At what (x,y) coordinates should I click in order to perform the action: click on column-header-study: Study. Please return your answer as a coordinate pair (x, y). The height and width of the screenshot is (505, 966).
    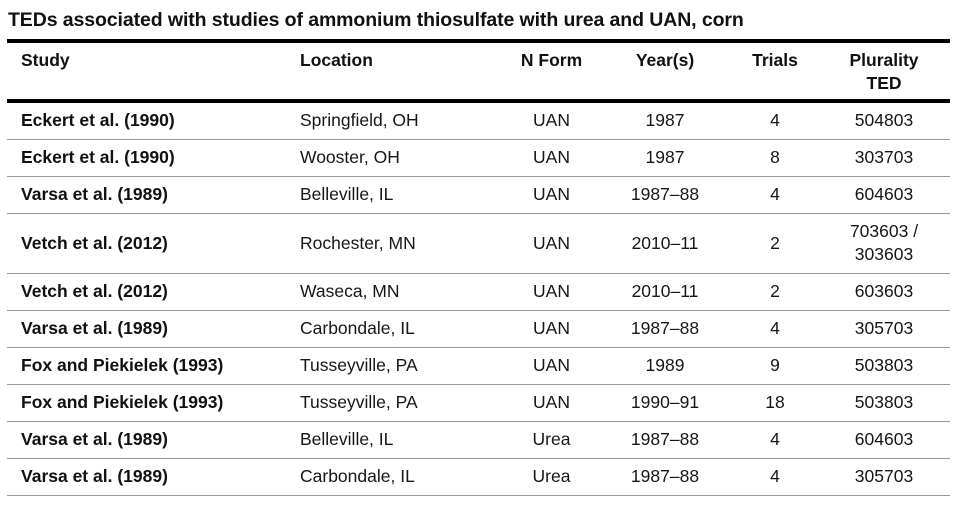
    Looking at the image, I should click on (45, 60).